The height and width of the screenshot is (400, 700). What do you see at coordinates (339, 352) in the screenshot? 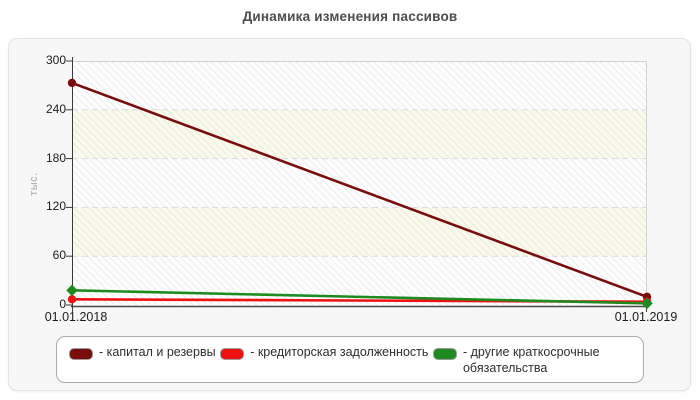
I see `legend-item-label: - кредиторская задолженность` at bounding box center [339, 352].